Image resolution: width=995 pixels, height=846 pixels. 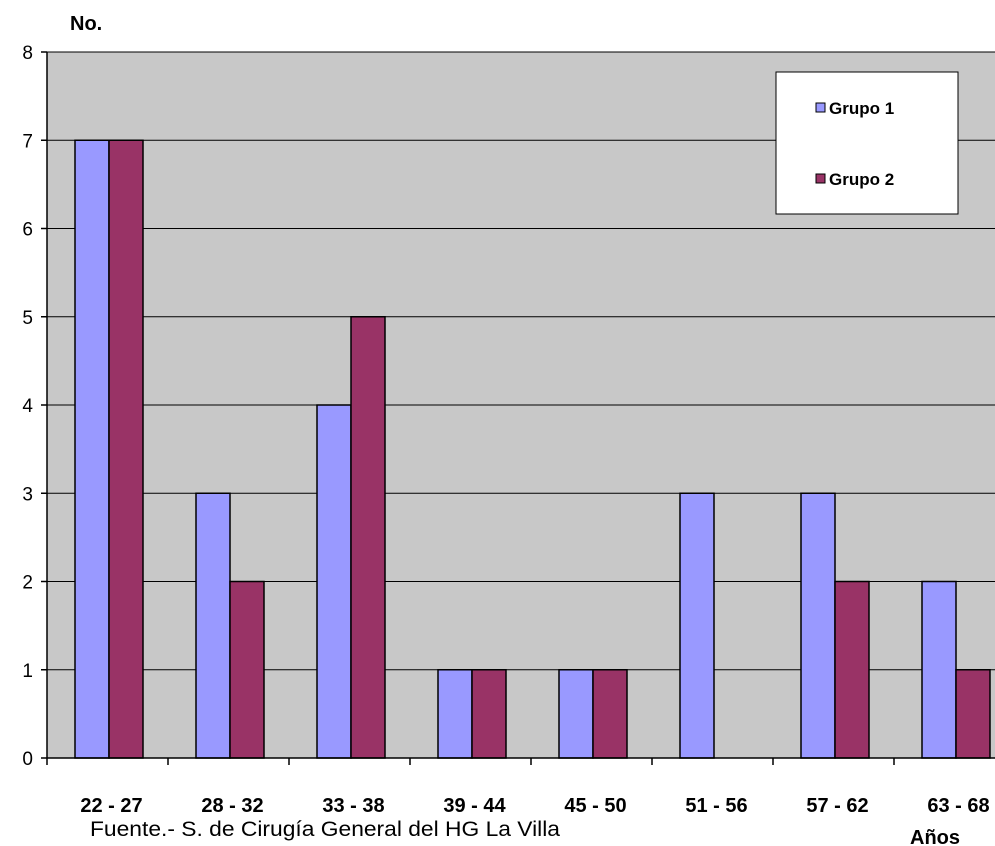 I want to click on legend: Grupo 1 Grupo 2, so click(x=867, y=143).